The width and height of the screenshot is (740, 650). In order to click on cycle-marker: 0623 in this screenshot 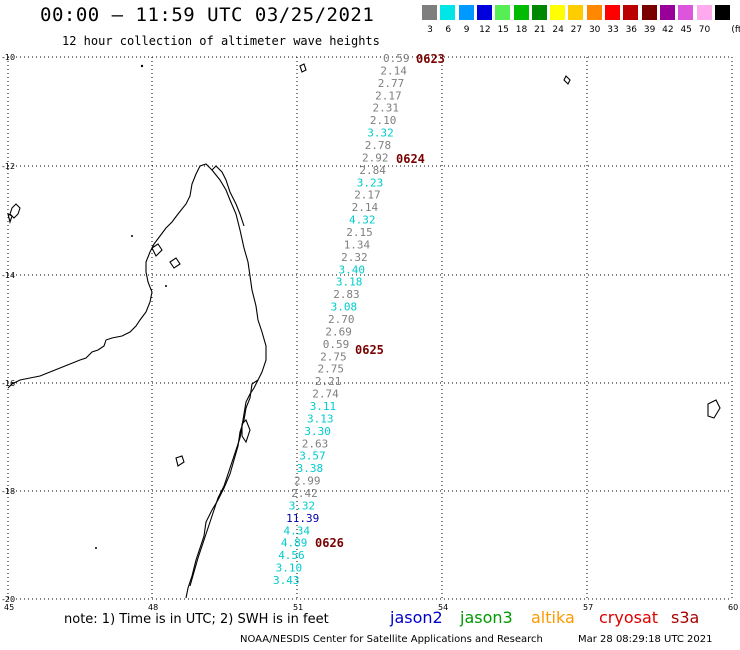, I will do `click(430, 59)`.